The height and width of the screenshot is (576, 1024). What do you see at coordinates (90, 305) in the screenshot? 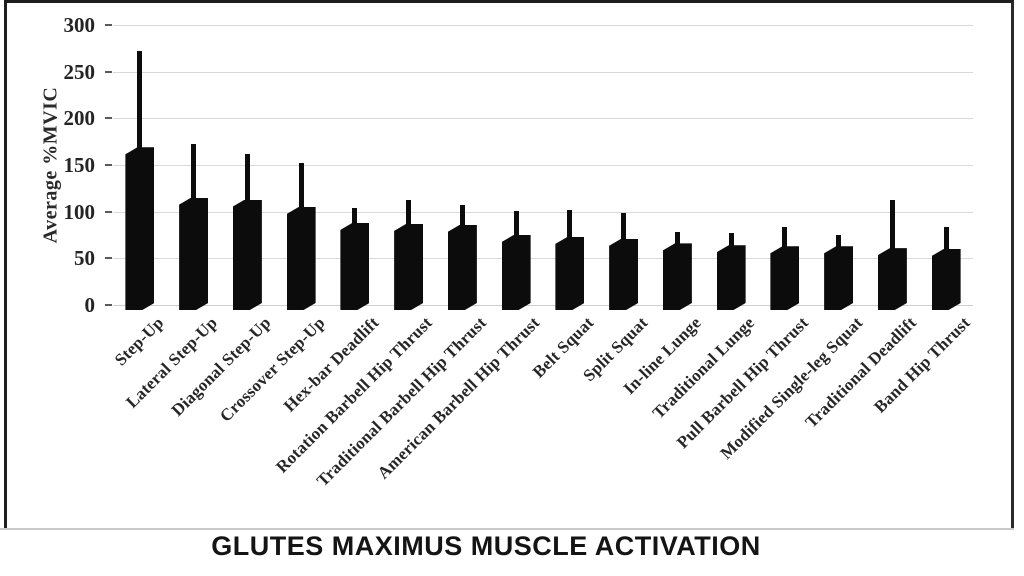
I see `y-tick-label-0: 0` at bounding box center [90, 305].